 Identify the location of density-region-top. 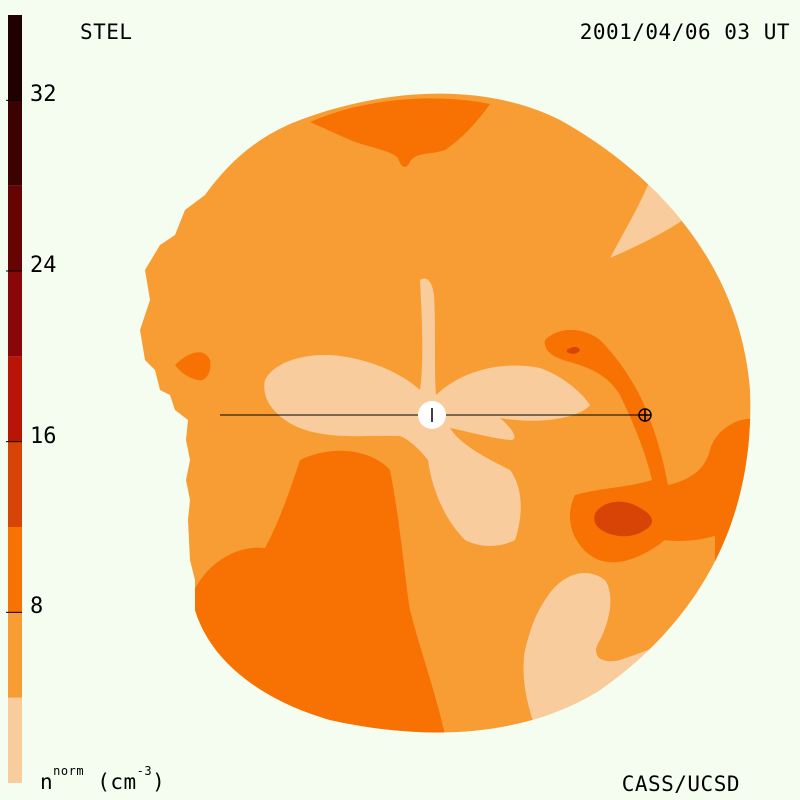
(400, 132).